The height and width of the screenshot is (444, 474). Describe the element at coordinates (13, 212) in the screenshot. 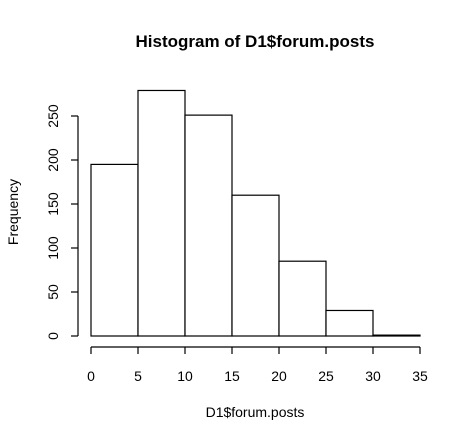

I see `y-axis-label: Frequency` at that location.